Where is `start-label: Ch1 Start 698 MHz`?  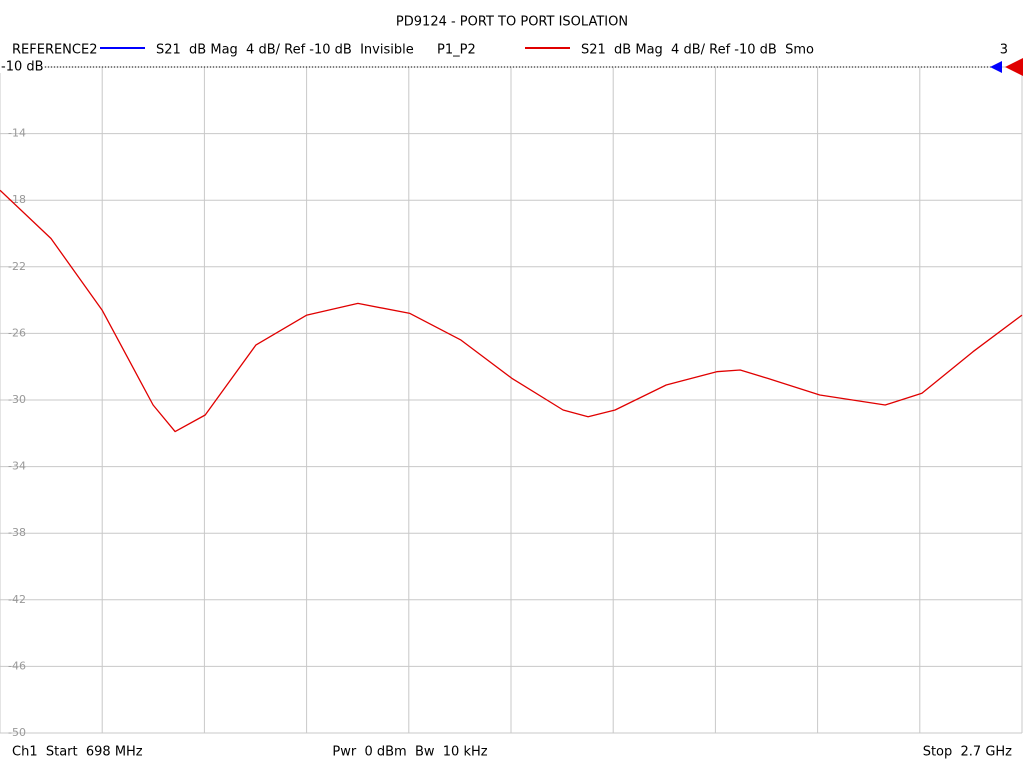 start-label: Ch1 Start 698 MHz is located at coordinates (77, 752).